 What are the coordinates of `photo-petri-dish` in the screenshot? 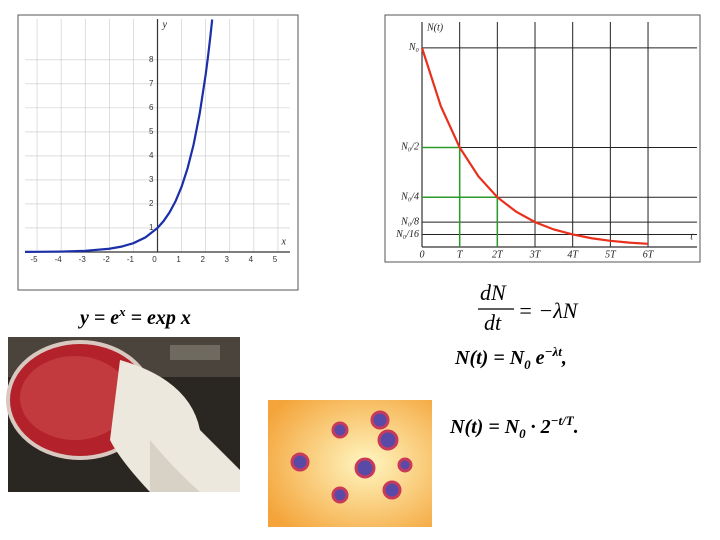 It's located at (123, 414).